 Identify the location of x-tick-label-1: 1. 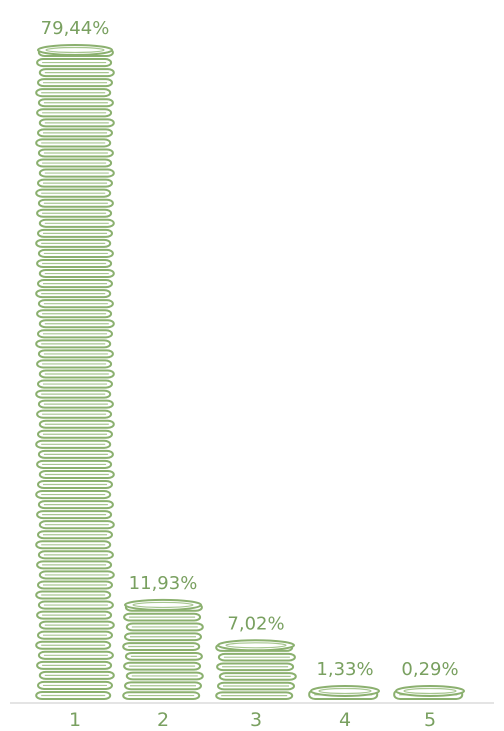
(75, 720).